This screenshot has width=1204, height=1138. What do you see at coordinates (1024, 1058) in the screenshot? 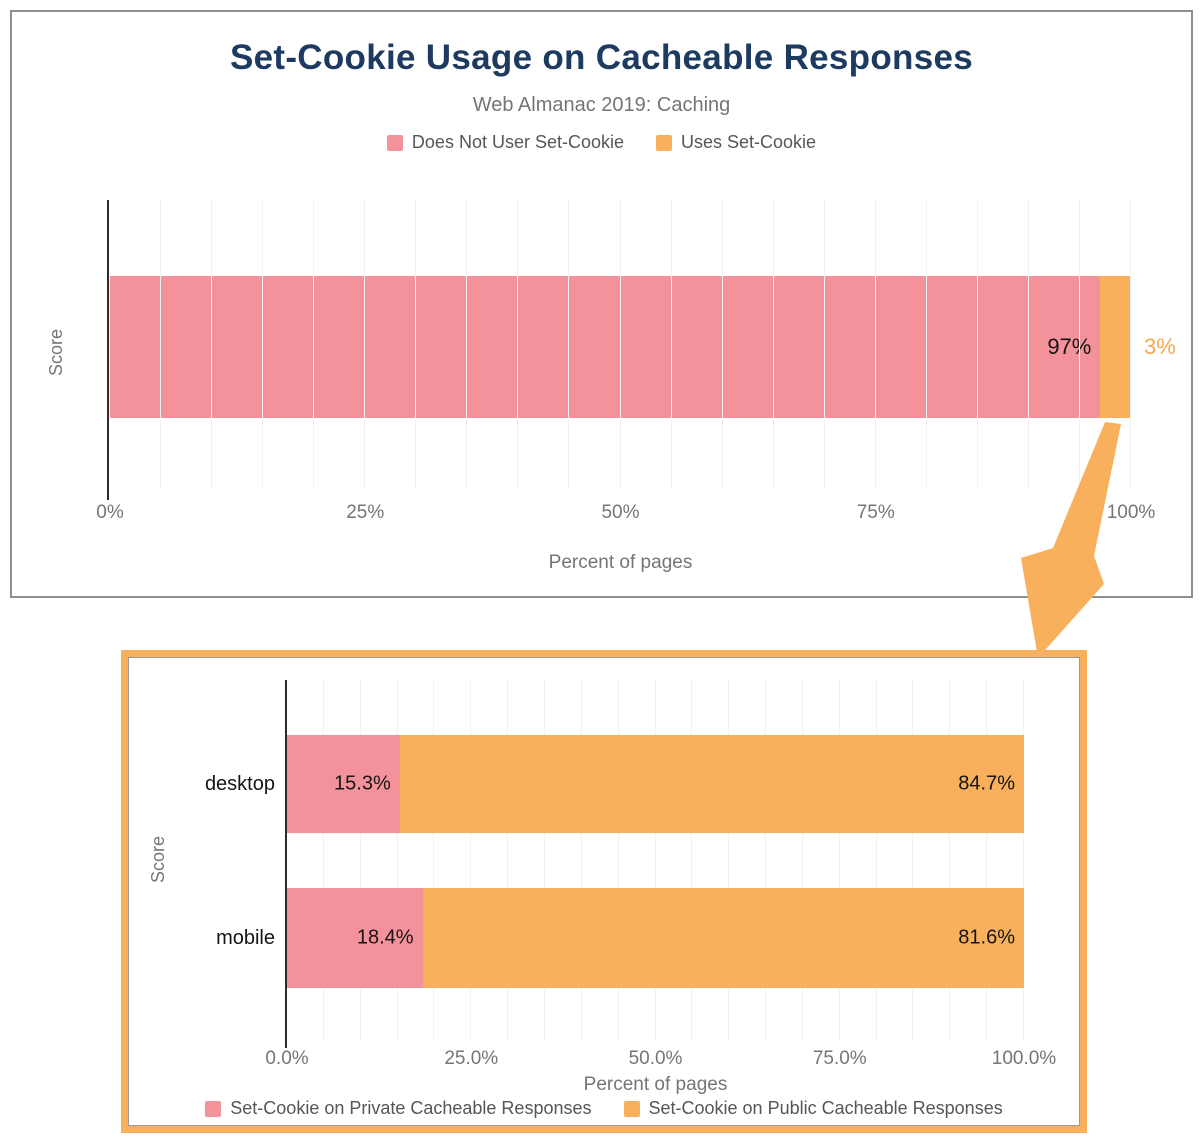
I see `x-tick-label: 100.0%` at bounding box center [1024, 1058].